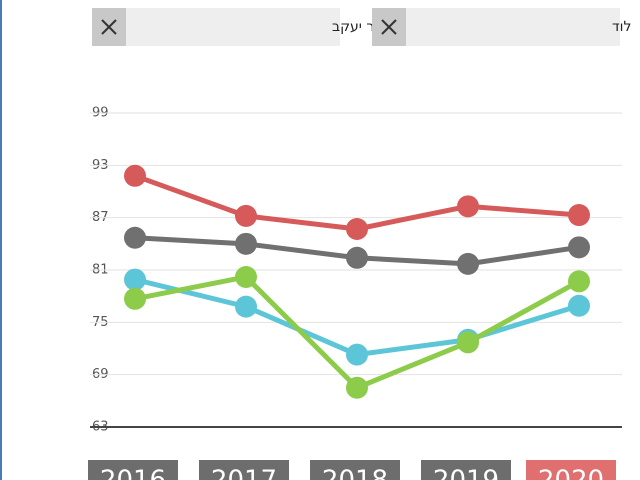 The image size is (640, 480). I want to click on year-label: 2016, so click(133, 473).